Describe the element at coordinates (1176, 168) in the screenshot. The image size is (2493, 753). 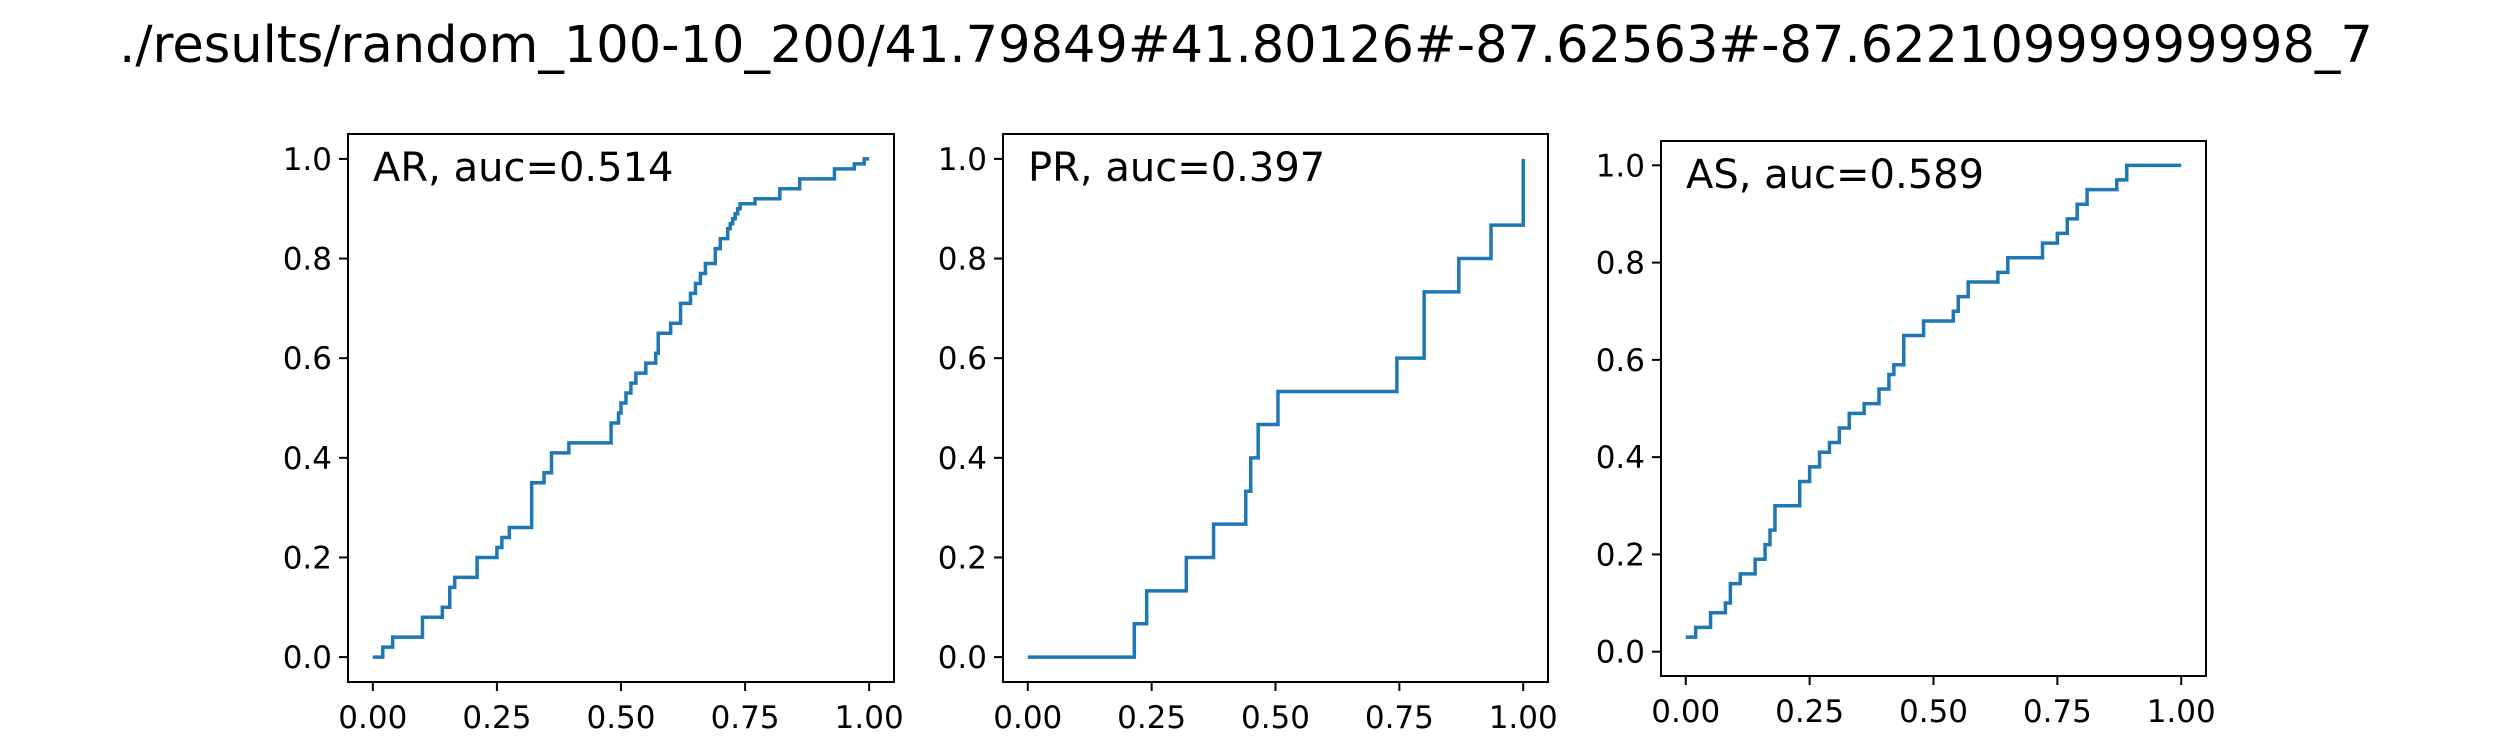
I see `panel-title: PR, auc=0.397` at that location.